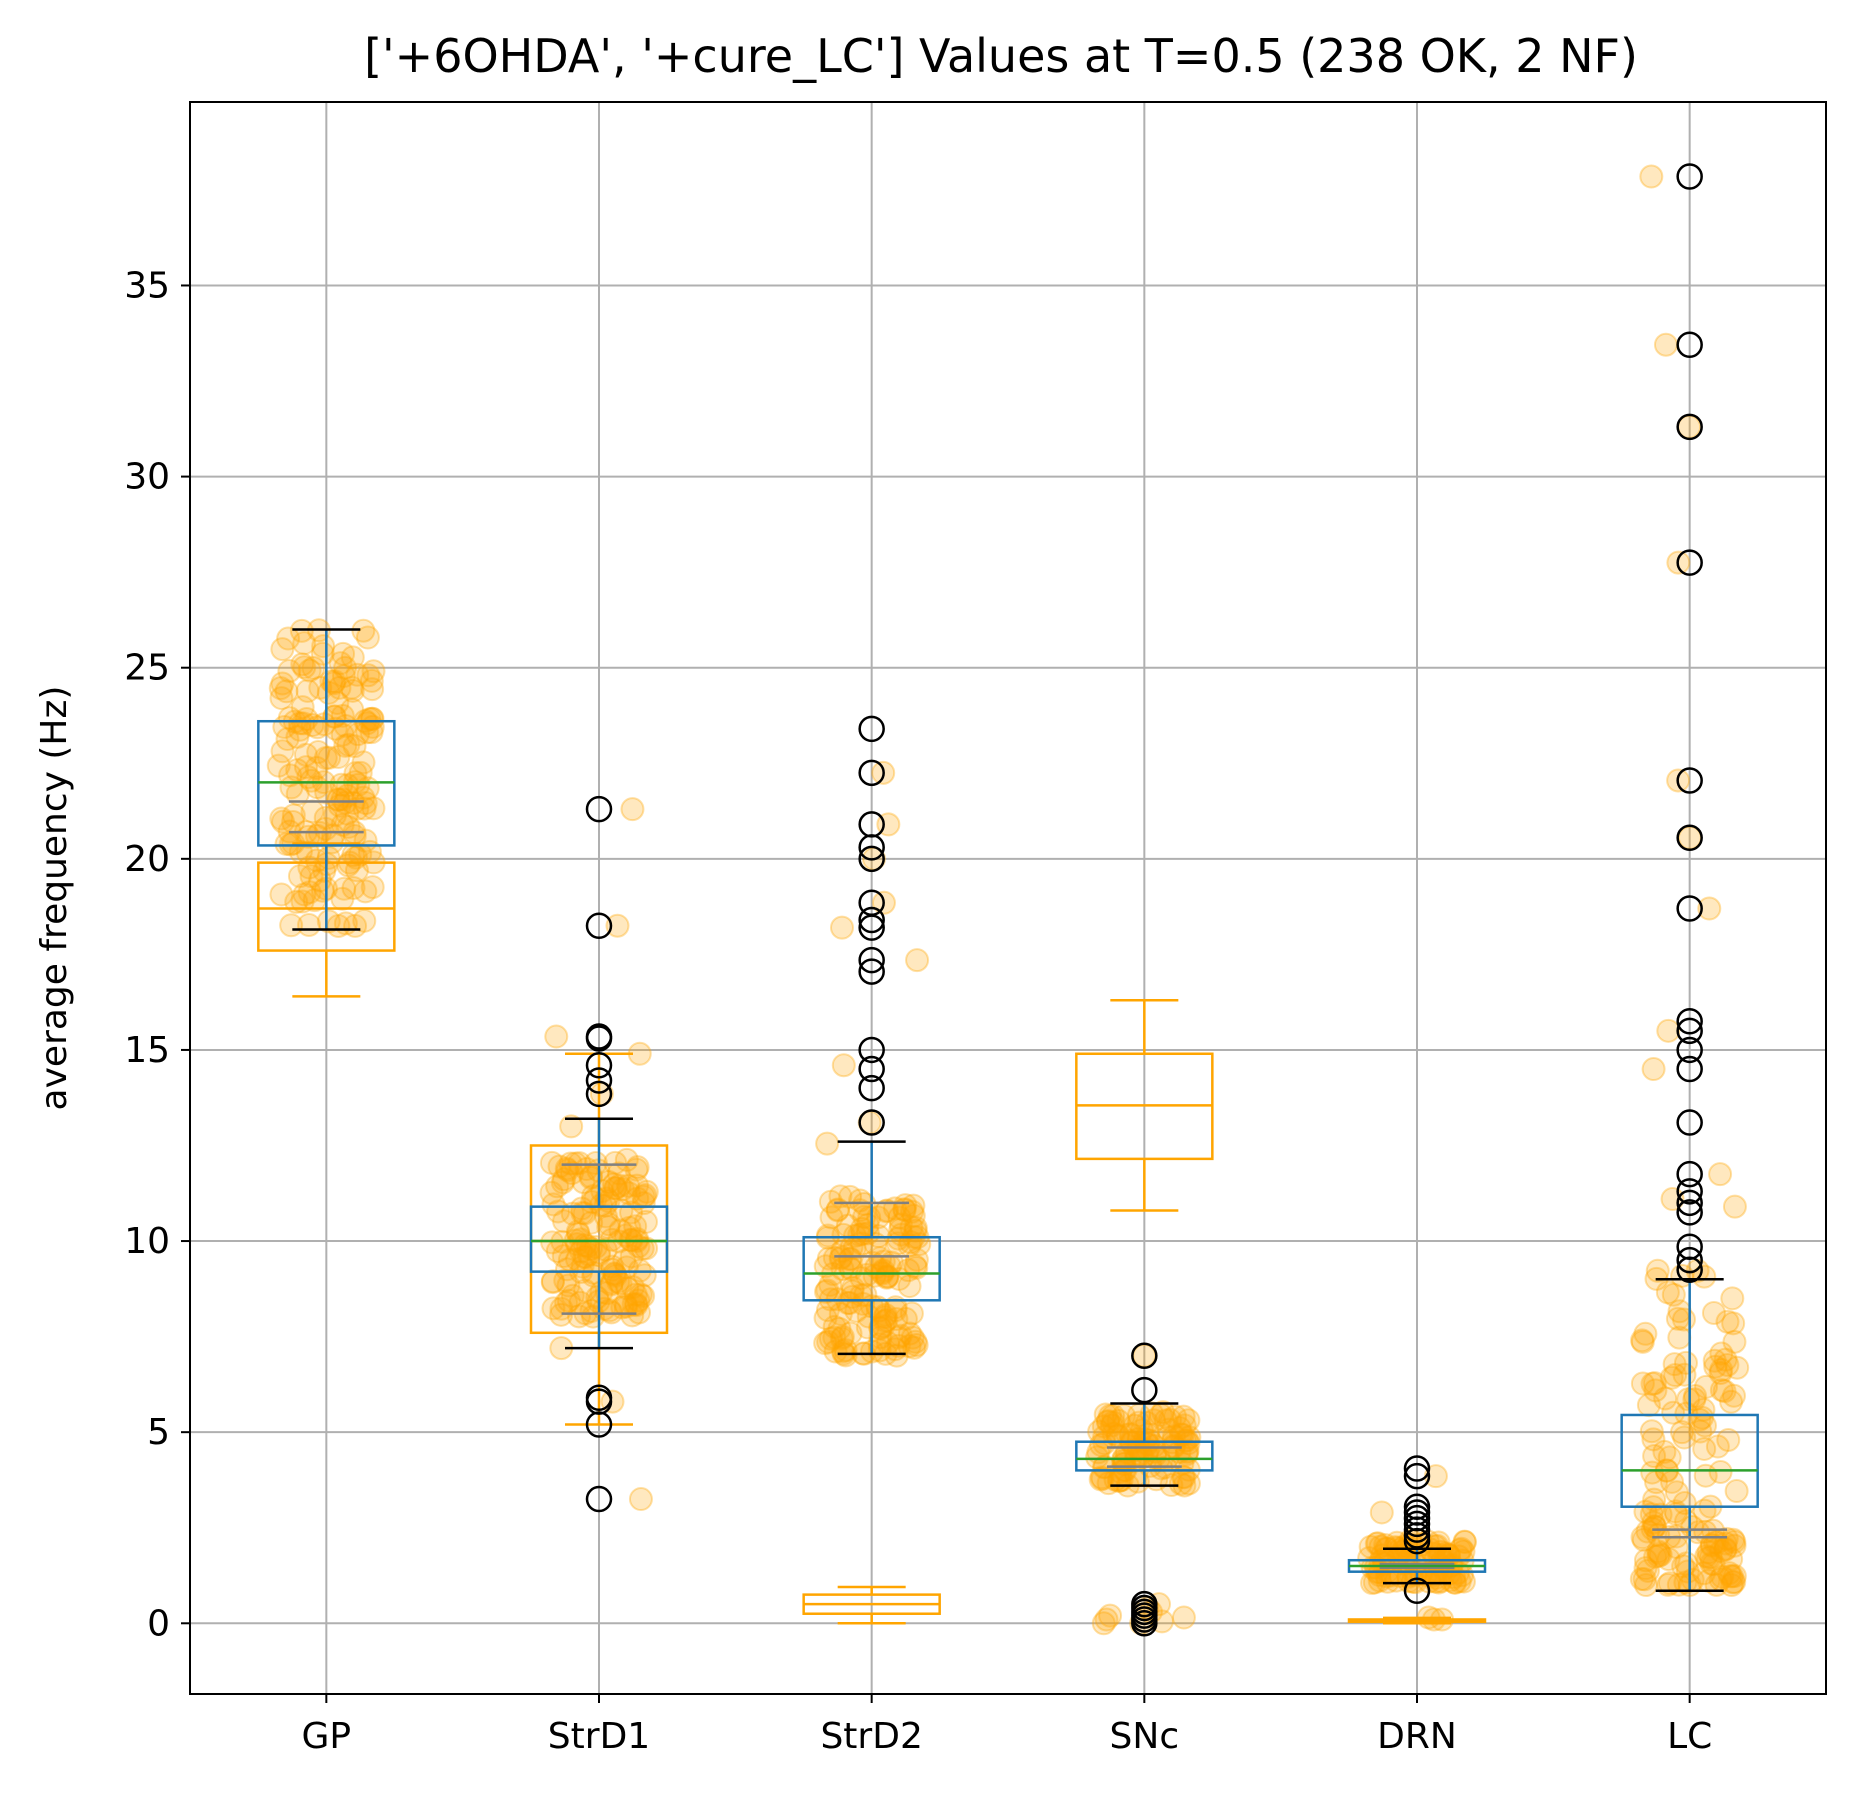 This screenshot has width=1861, height=1793. Describe the element at coordinates (327, 1736) in the screenshot. I see `x-tick-label-gp: GP` at that location.